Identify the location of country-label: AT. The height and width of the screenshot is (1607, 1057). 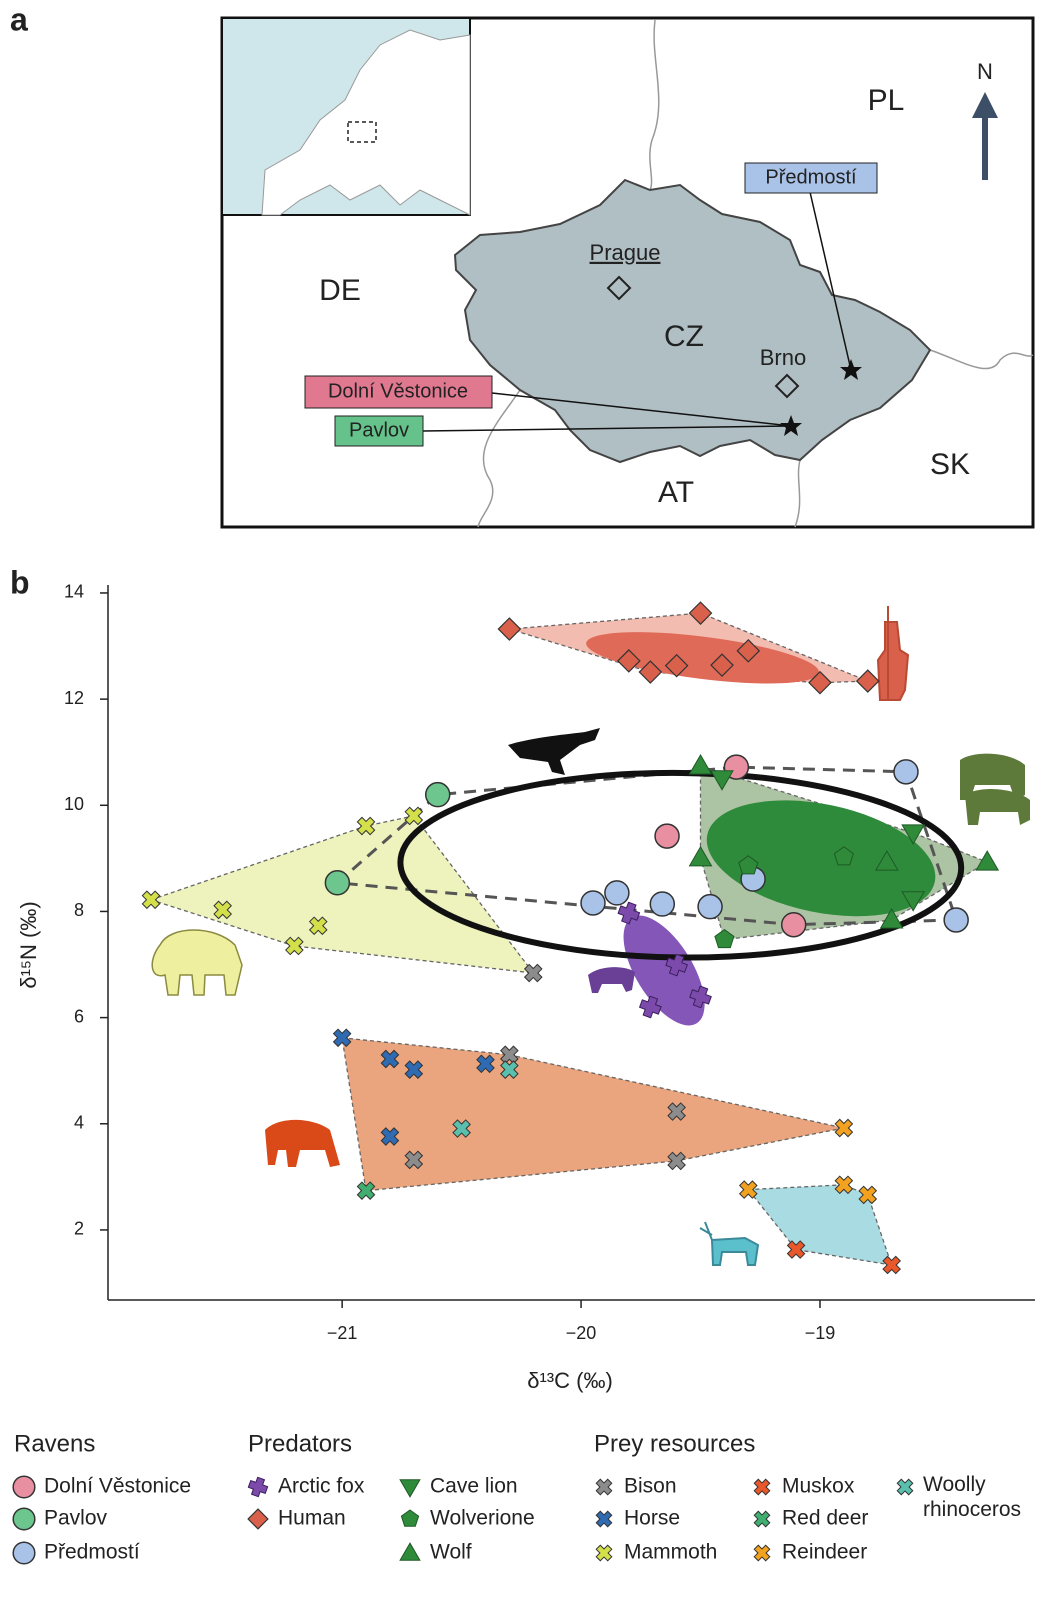
(676, 492).